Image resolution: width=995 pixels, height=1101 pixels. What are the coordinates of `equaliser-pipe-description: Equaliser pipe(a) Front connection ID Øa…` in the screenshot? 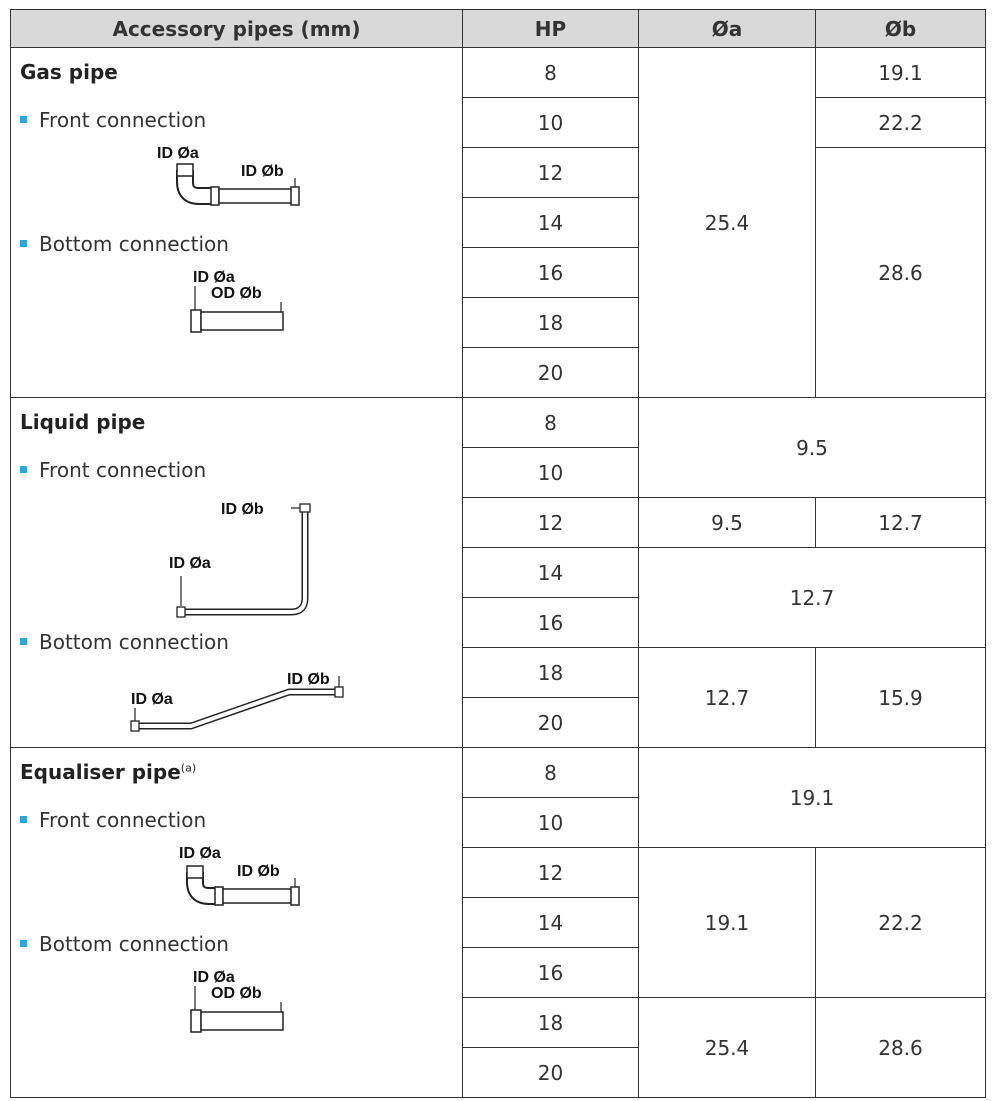 It's located at (236, 922).